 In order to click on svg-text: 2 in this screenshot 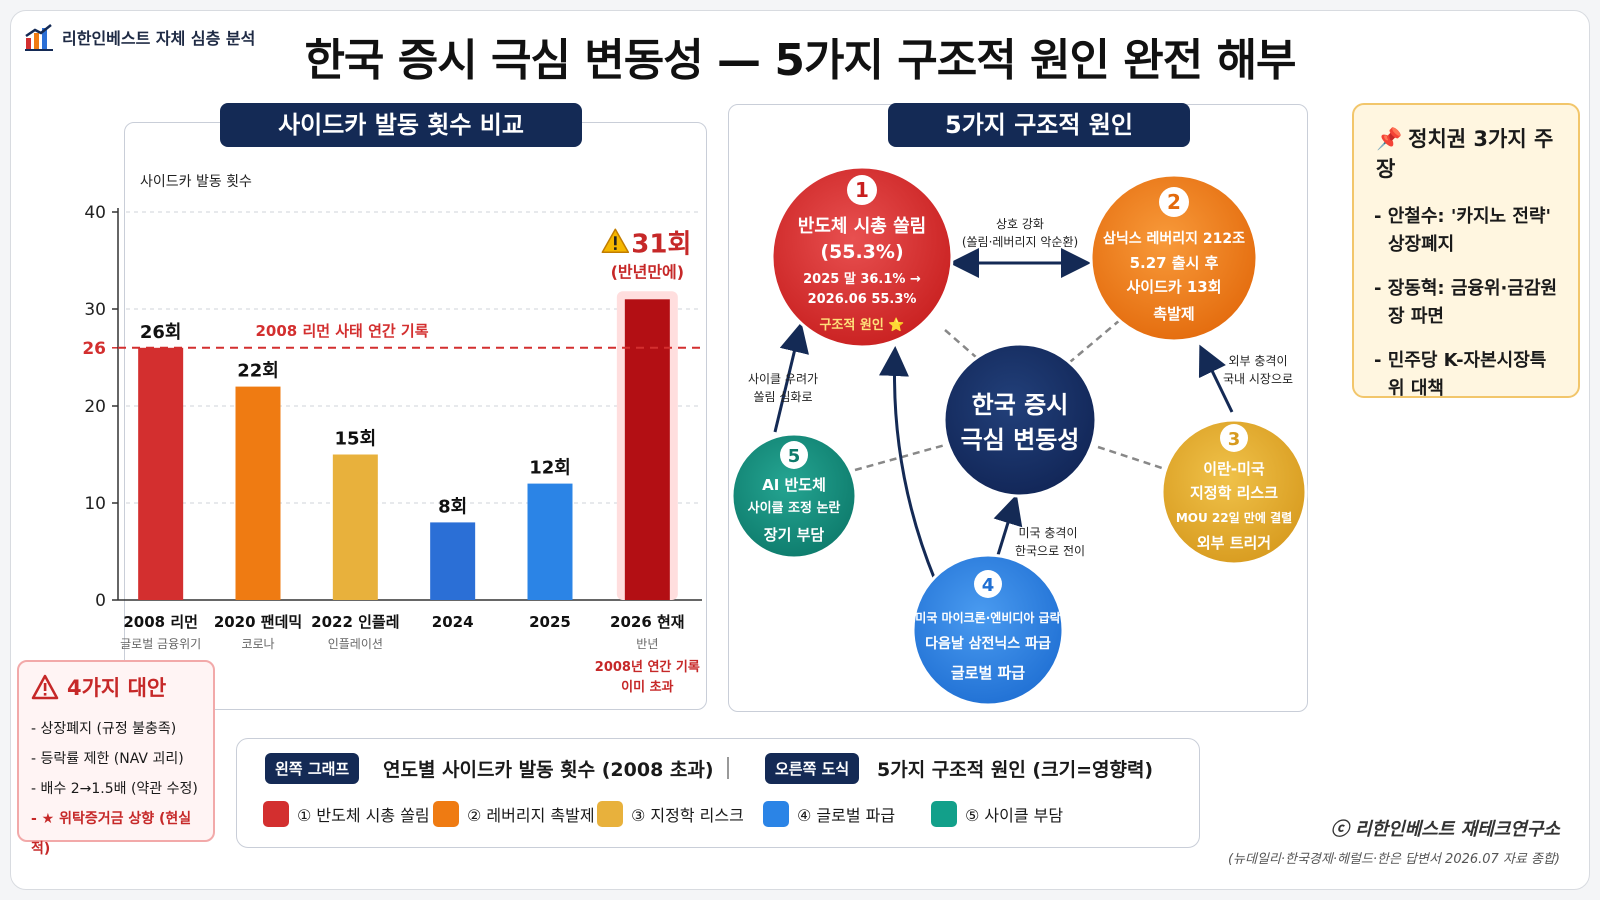, I will do `click(1174, 202)`.